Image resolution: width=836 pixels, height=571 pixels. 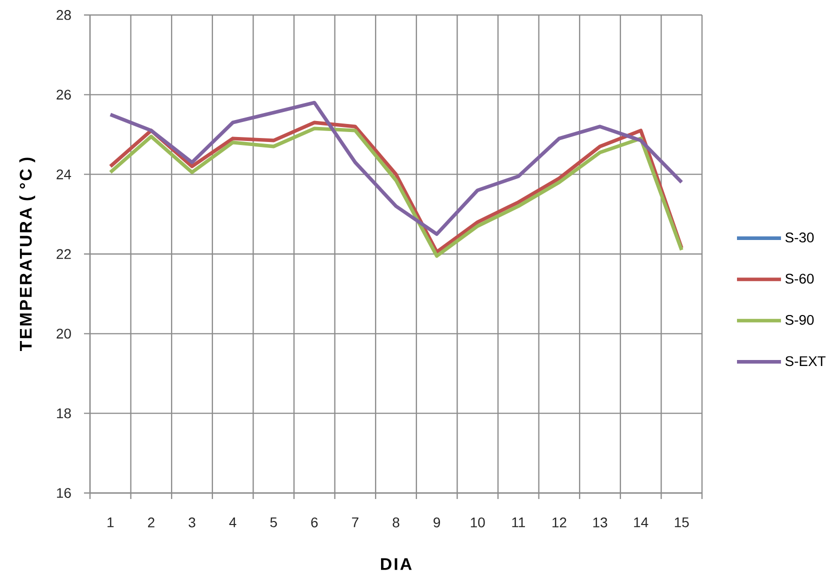 I want to click on y-axis-title: TEMPERATURA ( °C ), so click(x=27, y=254).